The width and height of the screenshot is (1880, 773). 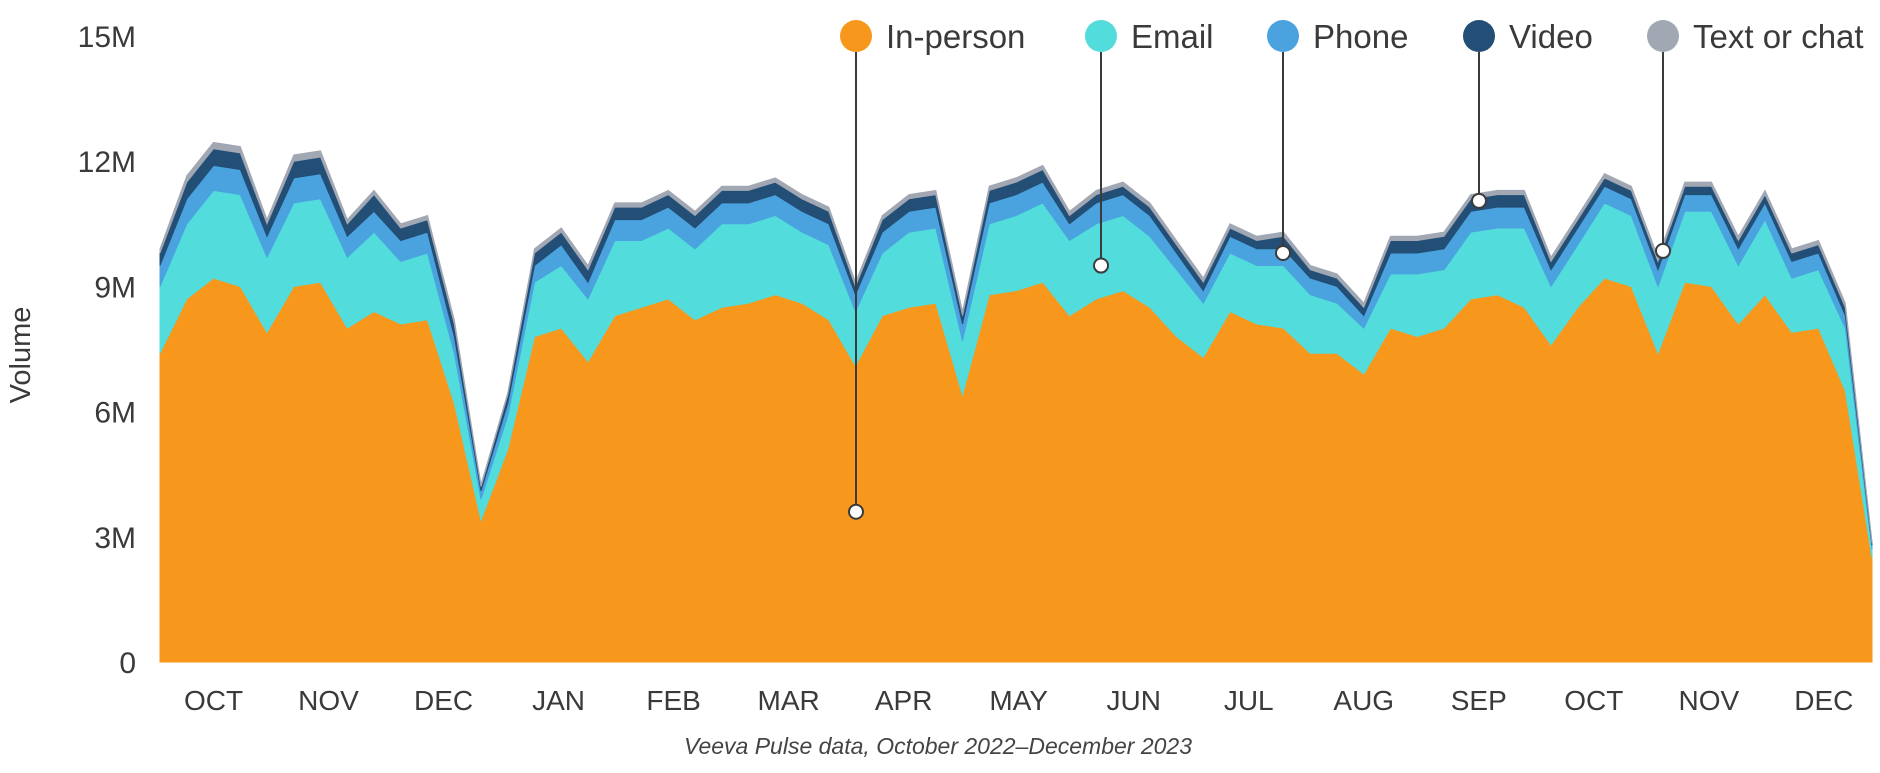 I want to click on legend-label: Video, so click(x=1551, y=36).